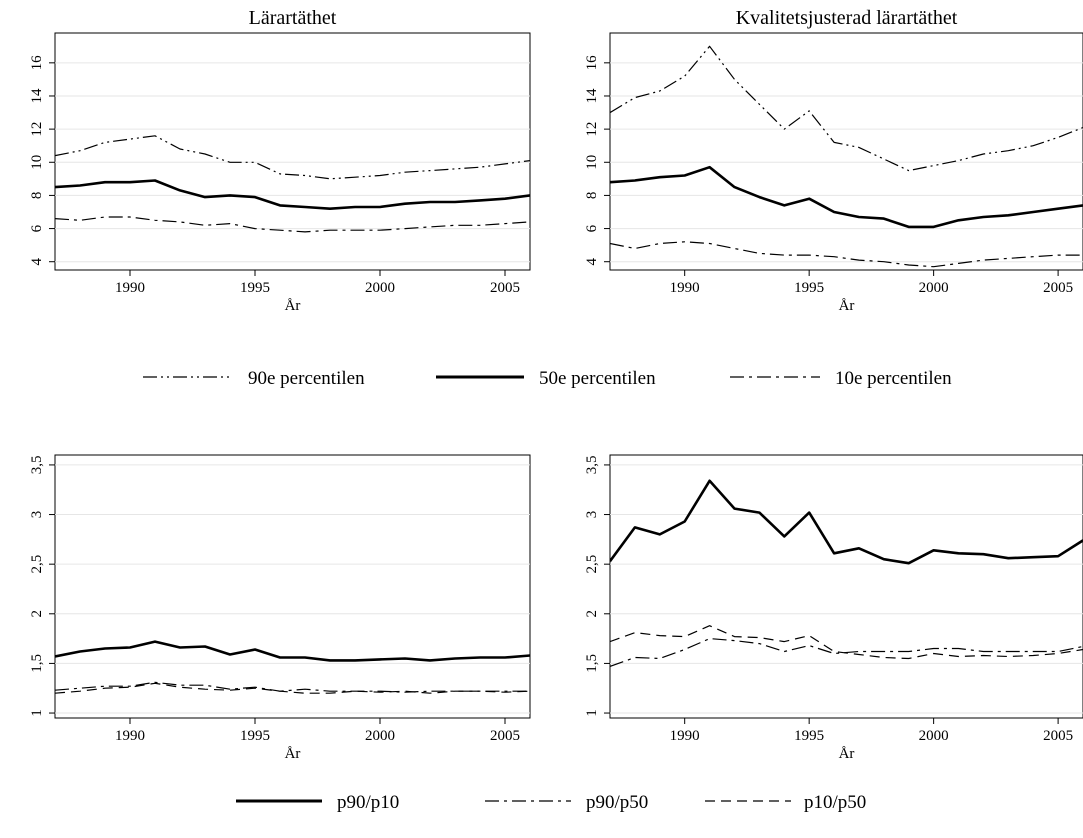 The width and height of the screenshot is (1083, 838). I want to click on chart-title: Kvalitetsjusterad lärartäthet, so click(847, 18).